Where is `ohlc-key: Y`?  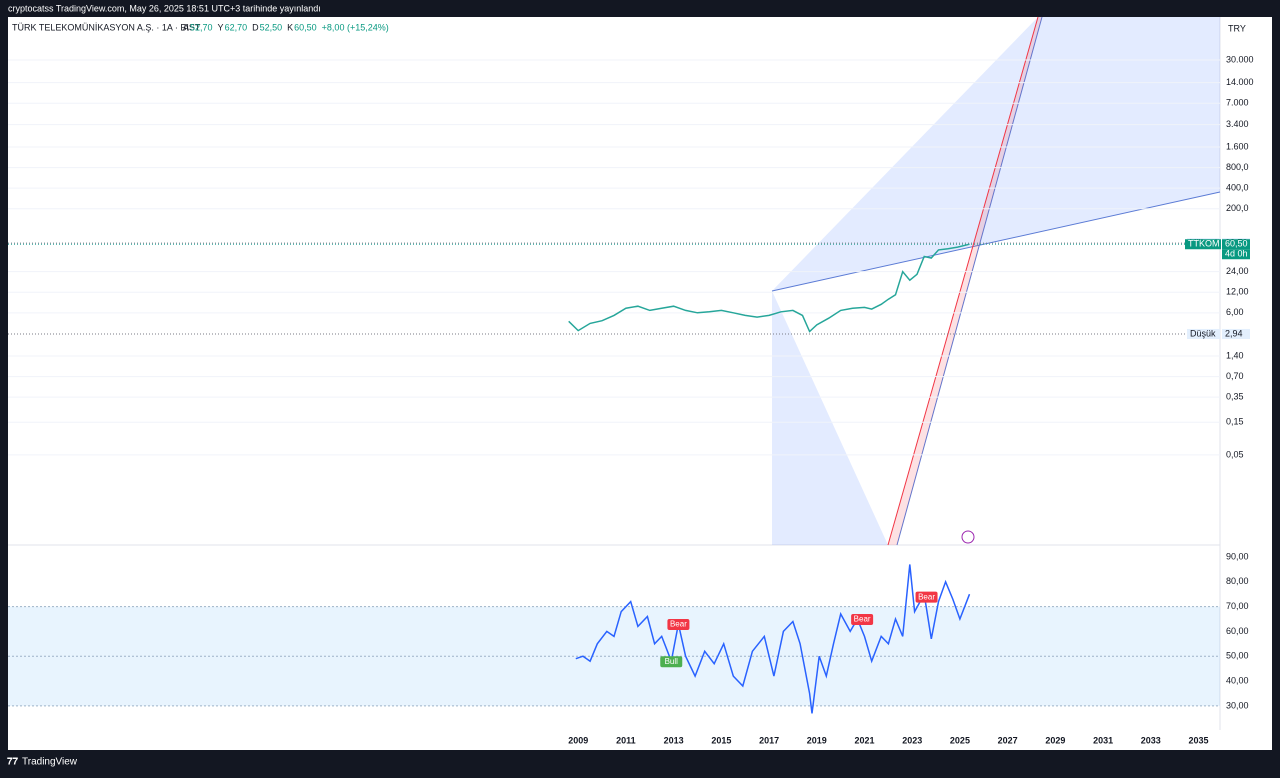
ohlc-key: Y is located at coordinates (221, 27).